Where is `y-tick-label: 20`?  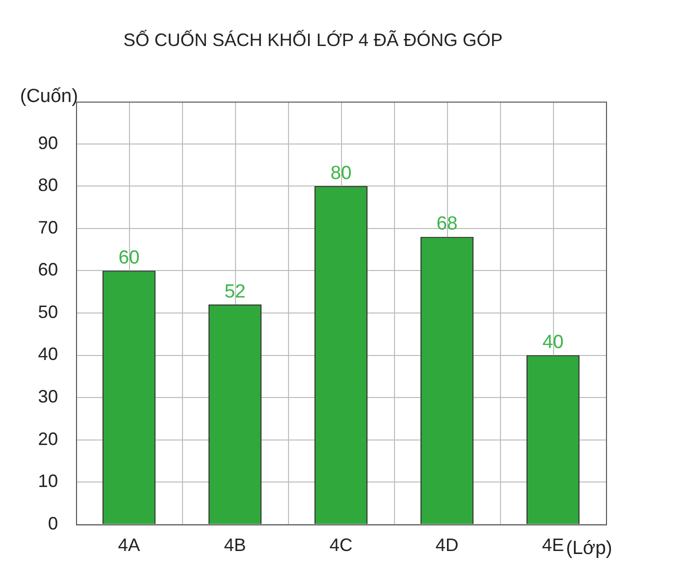 y-tick-label: 20 is located at coordinates (48, 438).